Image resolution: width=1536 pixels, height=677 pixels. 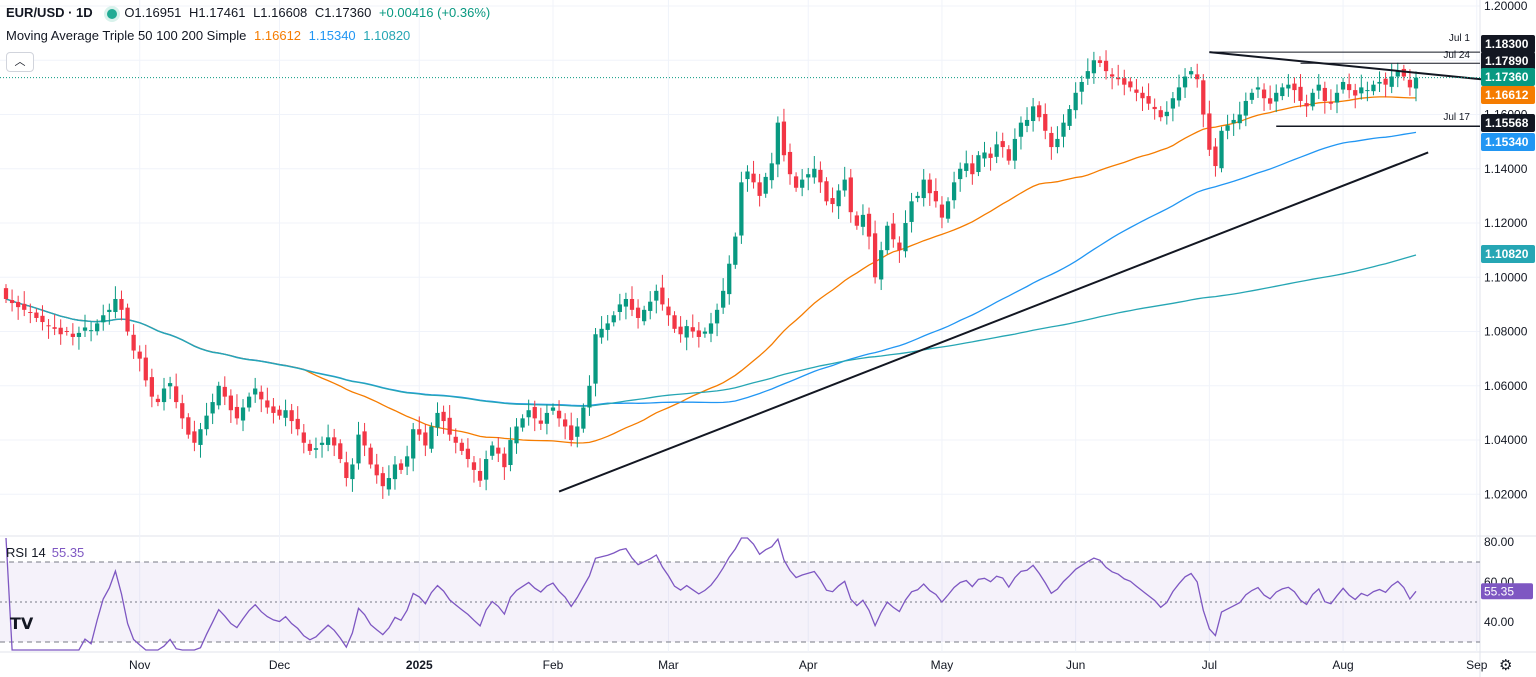 What do you see at coordinates (26, 552) in the screenshot?
I see `rsi-title: RSI 14` at bounding box center [26, 552].